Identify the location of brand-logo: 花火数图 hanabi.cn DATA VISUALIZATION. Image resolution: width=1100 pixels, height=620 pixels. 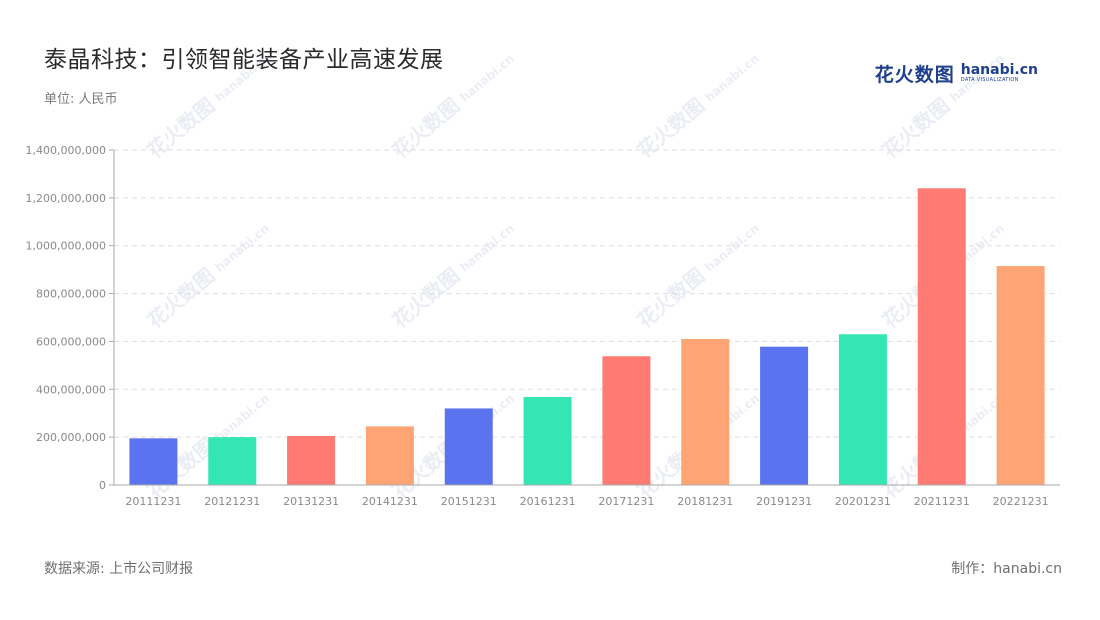
(956, 73).